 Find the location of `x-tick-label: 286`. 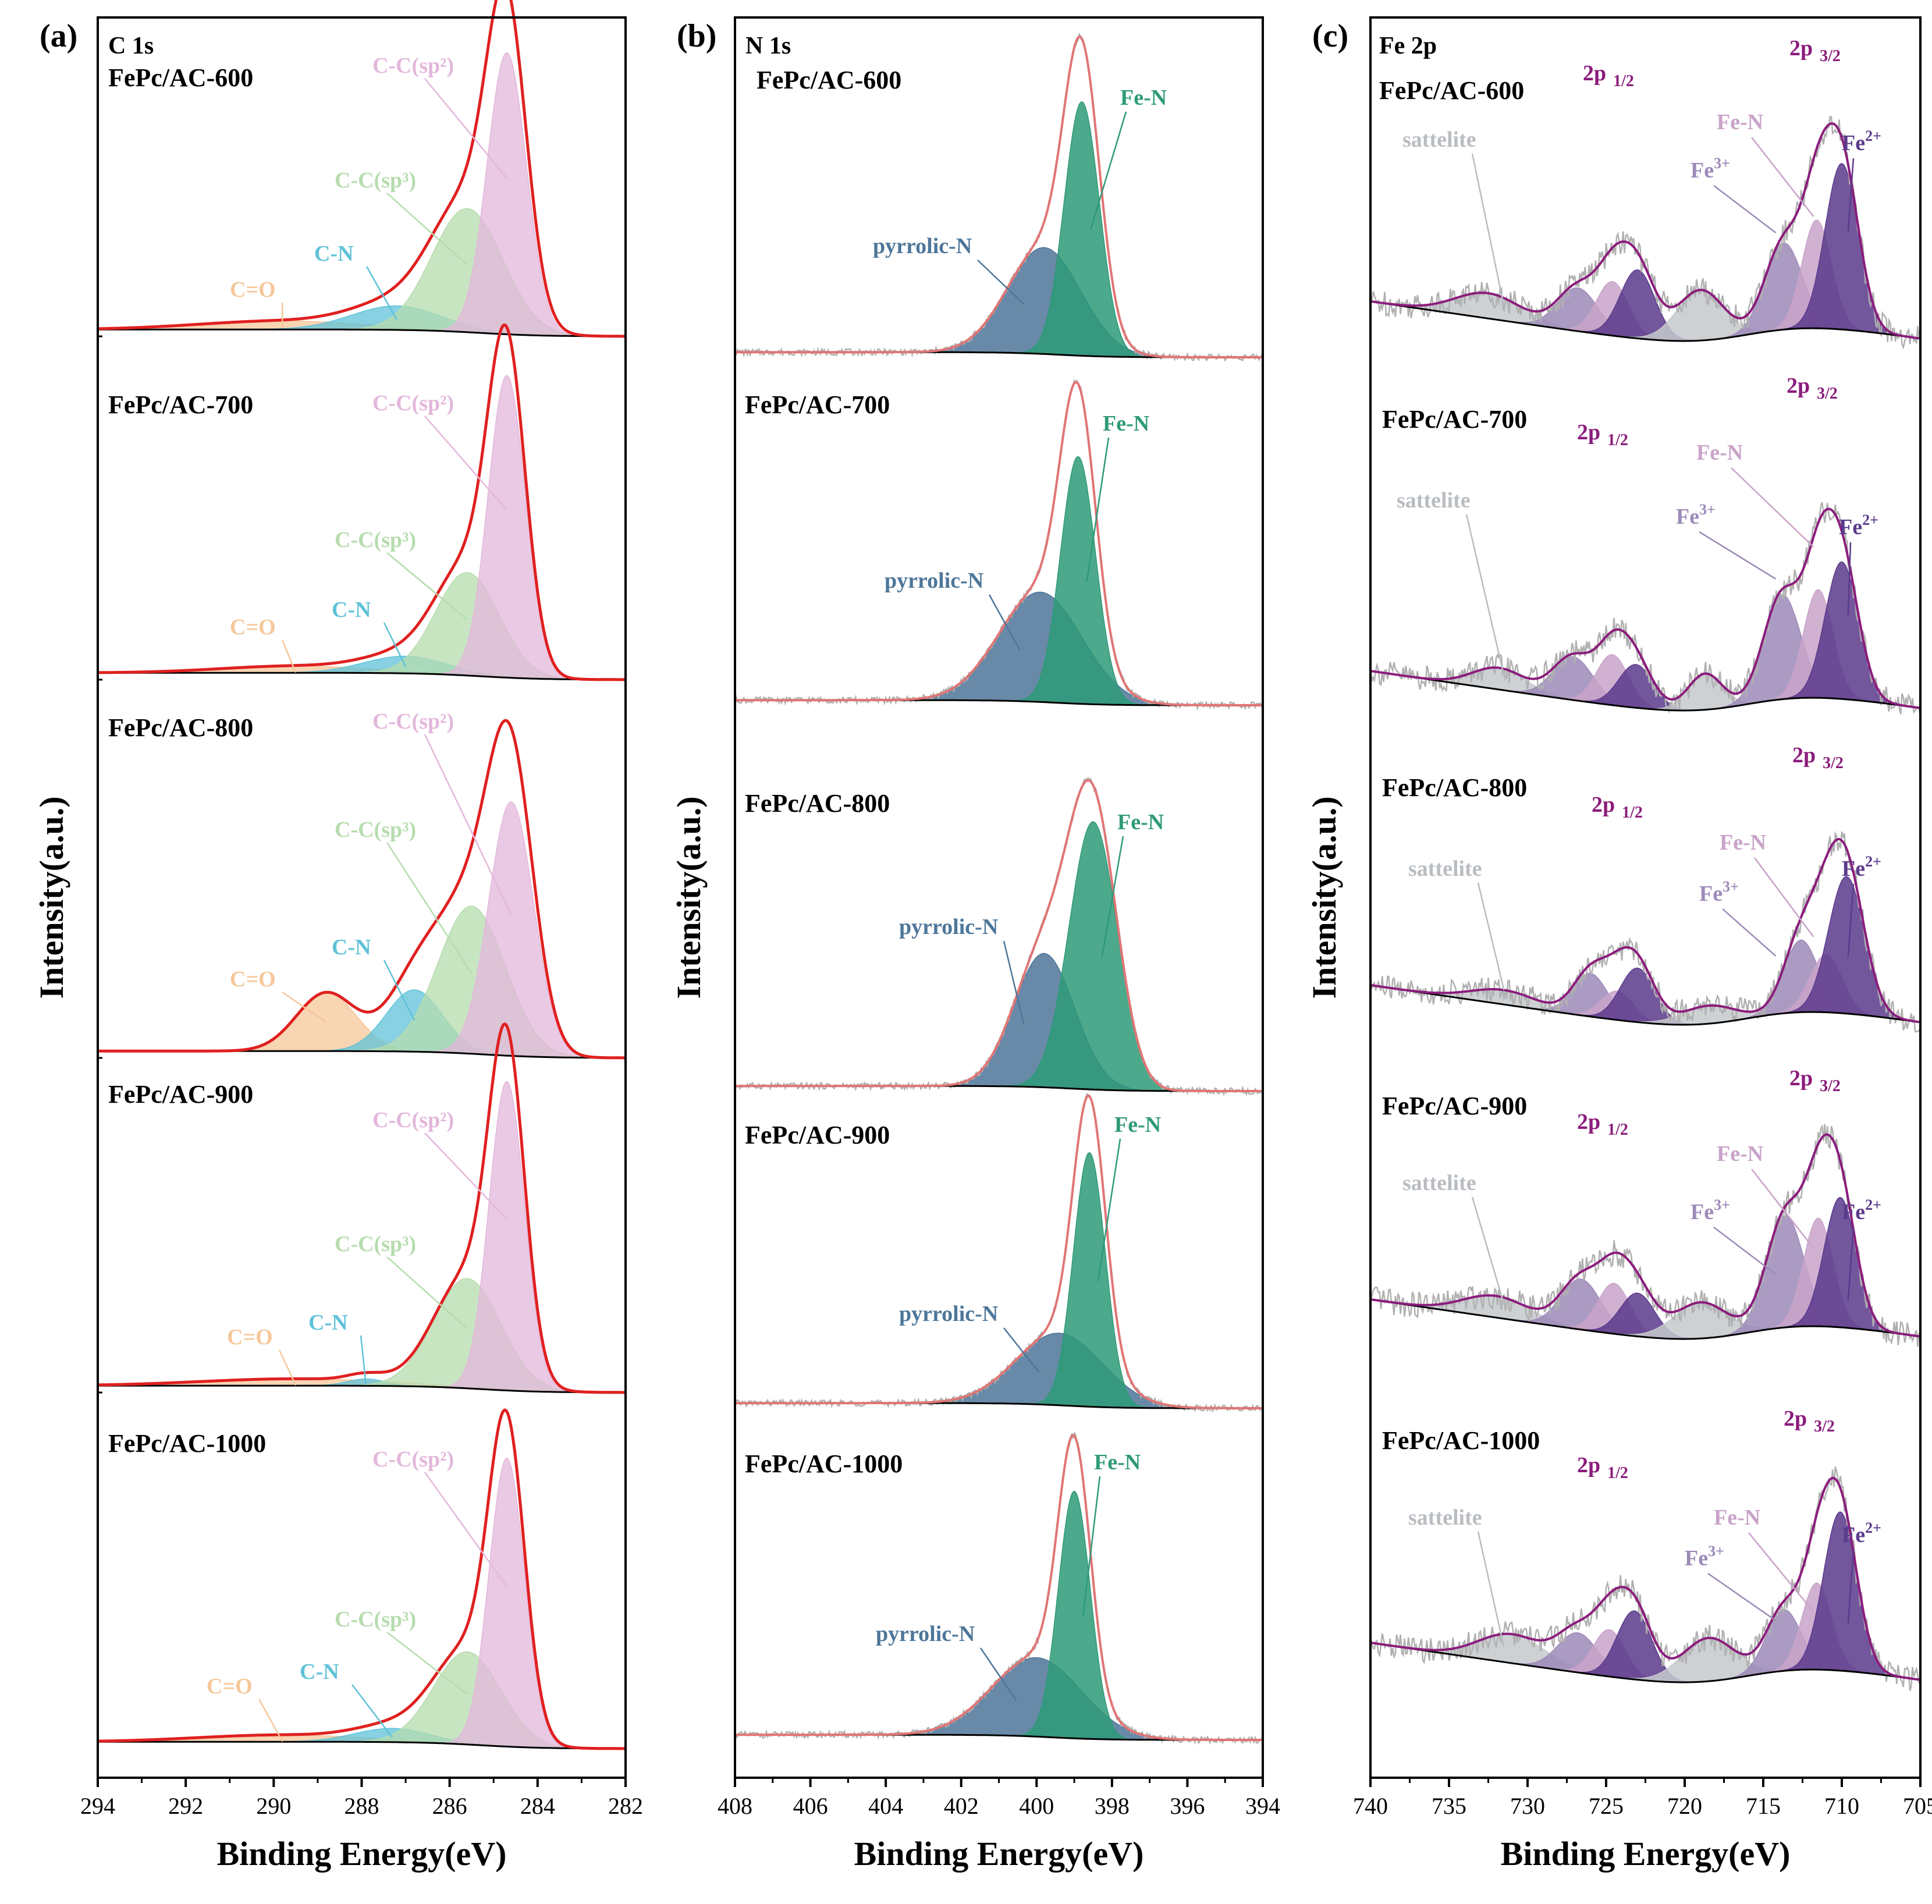

x-tick-label: 286 is located at coordinates (449, 1806).